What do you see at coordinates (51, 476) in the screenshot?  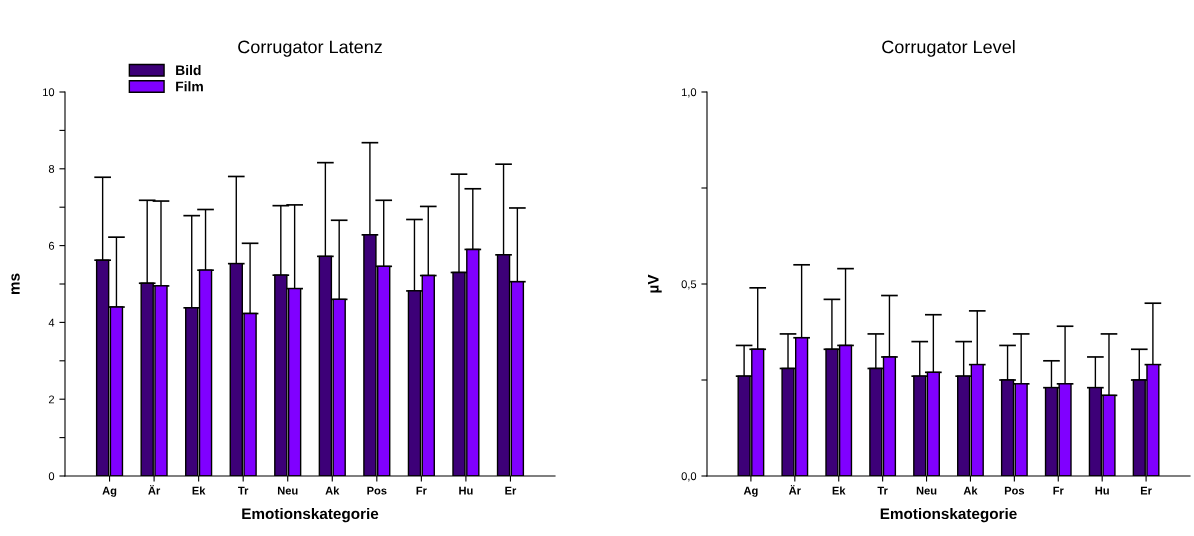 I see `y-tick-label: 0` at bounding box center [51, 476].